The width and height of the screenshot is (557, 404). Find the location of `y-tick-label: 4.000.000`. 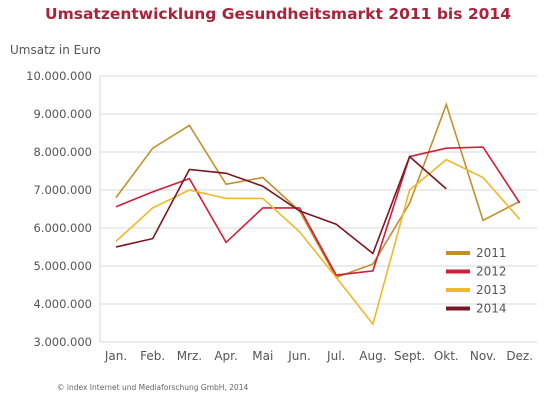

y-tick-label: 4.000.000 is located at coordinates (62, 304).